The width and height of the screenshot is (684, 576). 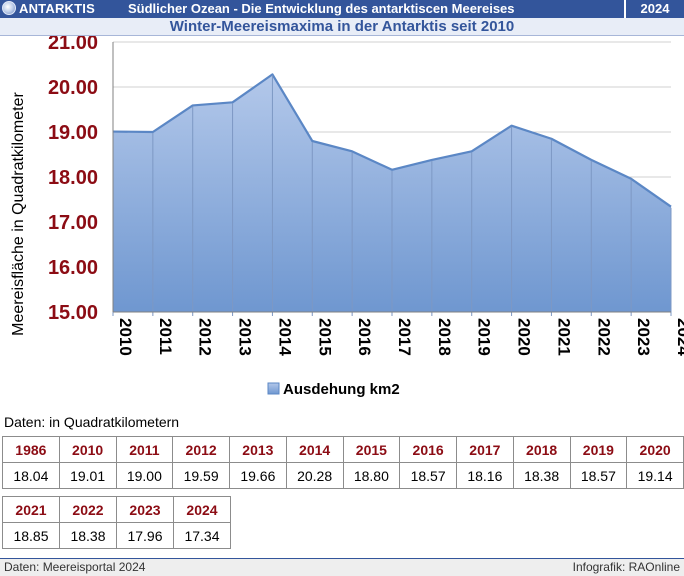 I want to click on x-tick-label: 2015, so click(x=324, y=337).